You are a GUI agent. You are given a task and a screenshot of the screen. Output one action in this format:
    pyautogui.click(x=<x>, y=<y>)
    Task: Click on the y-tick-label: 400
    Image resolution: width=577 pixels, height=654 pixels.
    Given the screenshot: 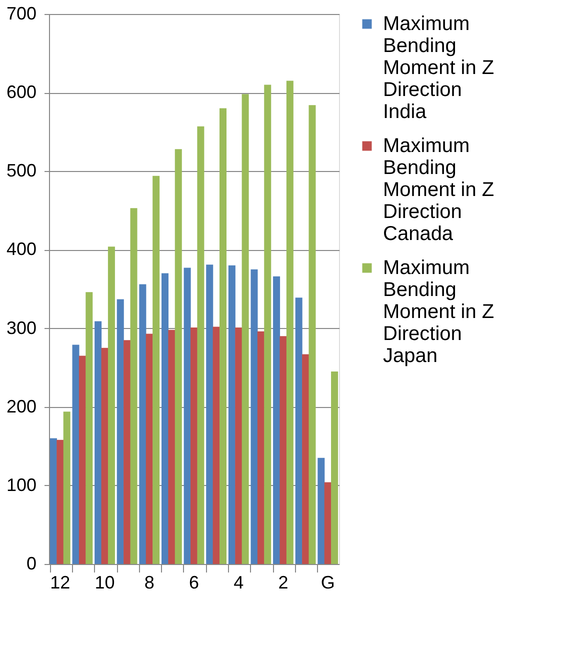 What is the action you would take?
    pyautogui.click(x=21, y=249)
    